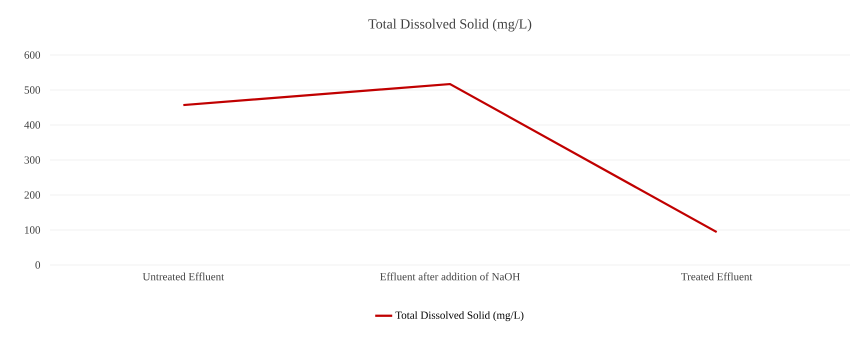 Image resolution: width=866 pixels, height=340 pixels. Describe the element at coordinates (716, 276) in the screenshot. I see `x-tick-label: Treated Effluent` at that location.